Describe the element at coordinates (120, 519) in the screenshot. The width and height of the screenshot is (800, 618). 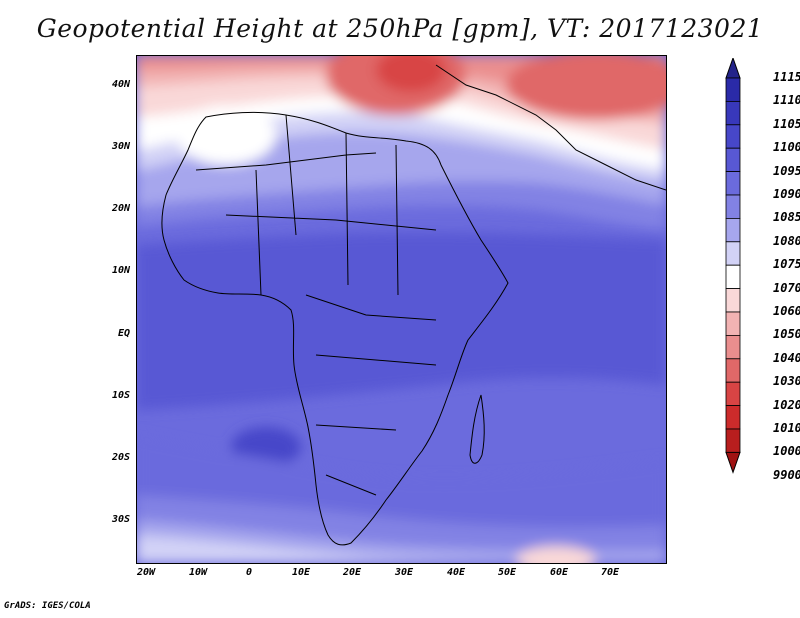
I see `lat-label: 30S` at that location.